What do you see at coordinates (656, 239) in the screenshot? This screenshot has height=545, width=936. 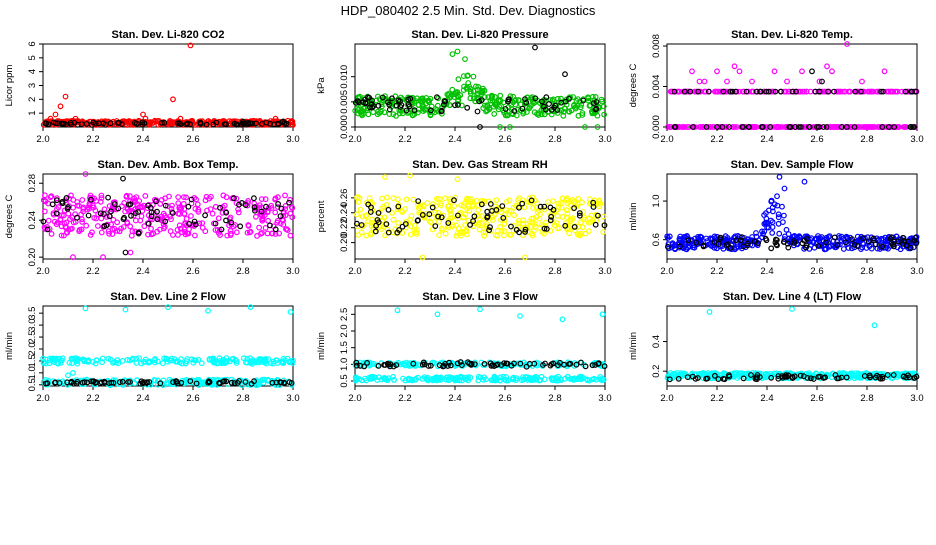 I see `y-tick-label: 0.6` at bounding box center [656, 239].